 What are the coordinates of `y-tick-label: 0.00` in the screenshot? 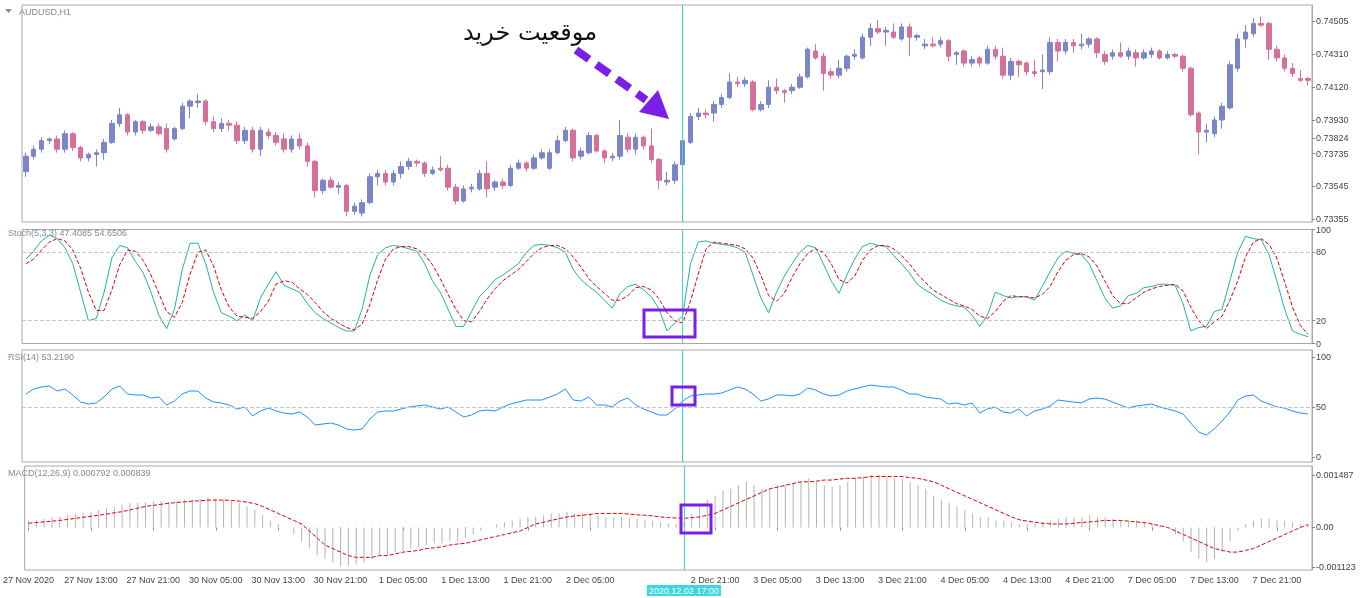 It's located at (1325, 527).